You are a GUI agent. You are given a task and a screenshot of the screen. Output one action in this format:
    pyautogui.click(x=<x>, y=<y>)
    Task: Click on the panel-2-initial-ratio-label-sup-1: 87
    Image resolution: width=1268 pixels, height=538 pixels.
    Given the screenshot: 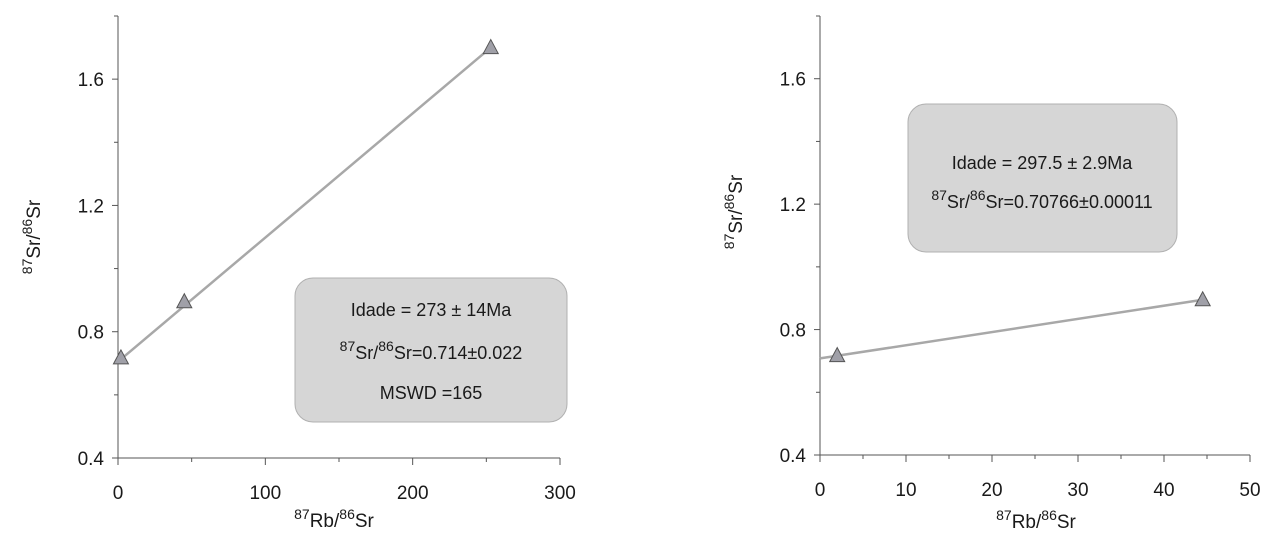 What is the action you would take?
    pyautogui.click(x=939, y=195)
    